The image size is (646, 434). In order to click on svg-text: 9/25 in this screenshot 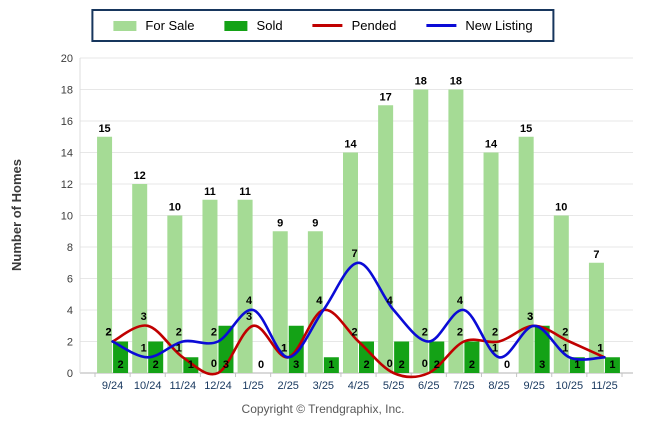, I will do `click(533, 386)`.